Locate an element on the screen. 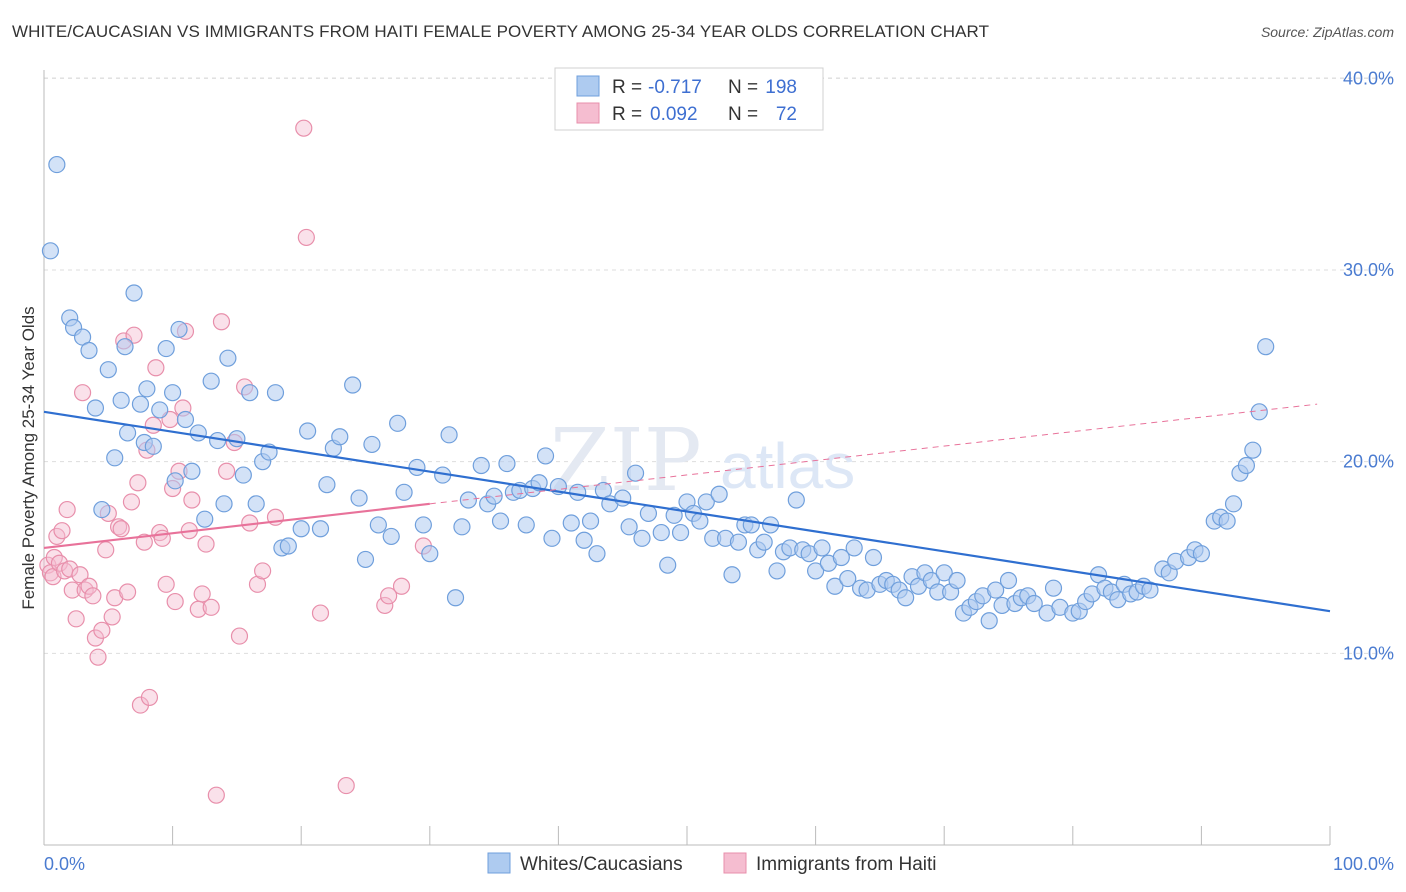  y-tick-labels: 10.0% 20.0% 30.0% 40.0% is located at coordinates (1368, 365).